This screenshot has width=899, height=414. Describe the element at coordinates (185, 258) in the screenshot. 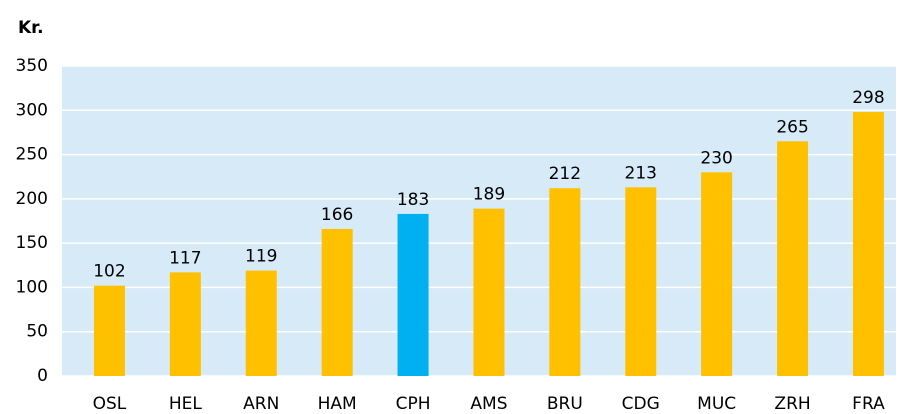

I see `data-label: 117` at that location.